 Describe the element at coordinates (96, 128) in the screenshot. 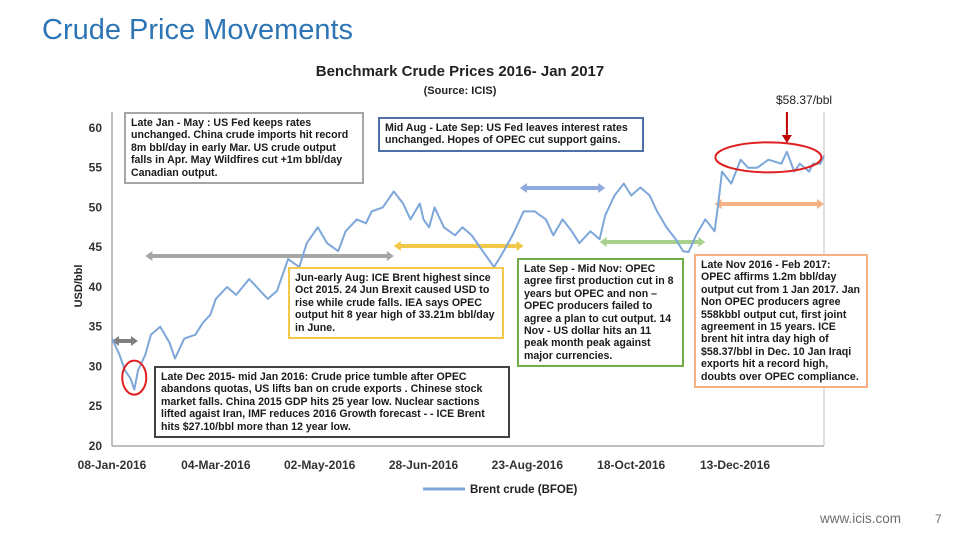

I see `y-tick-label: 60` at that location.